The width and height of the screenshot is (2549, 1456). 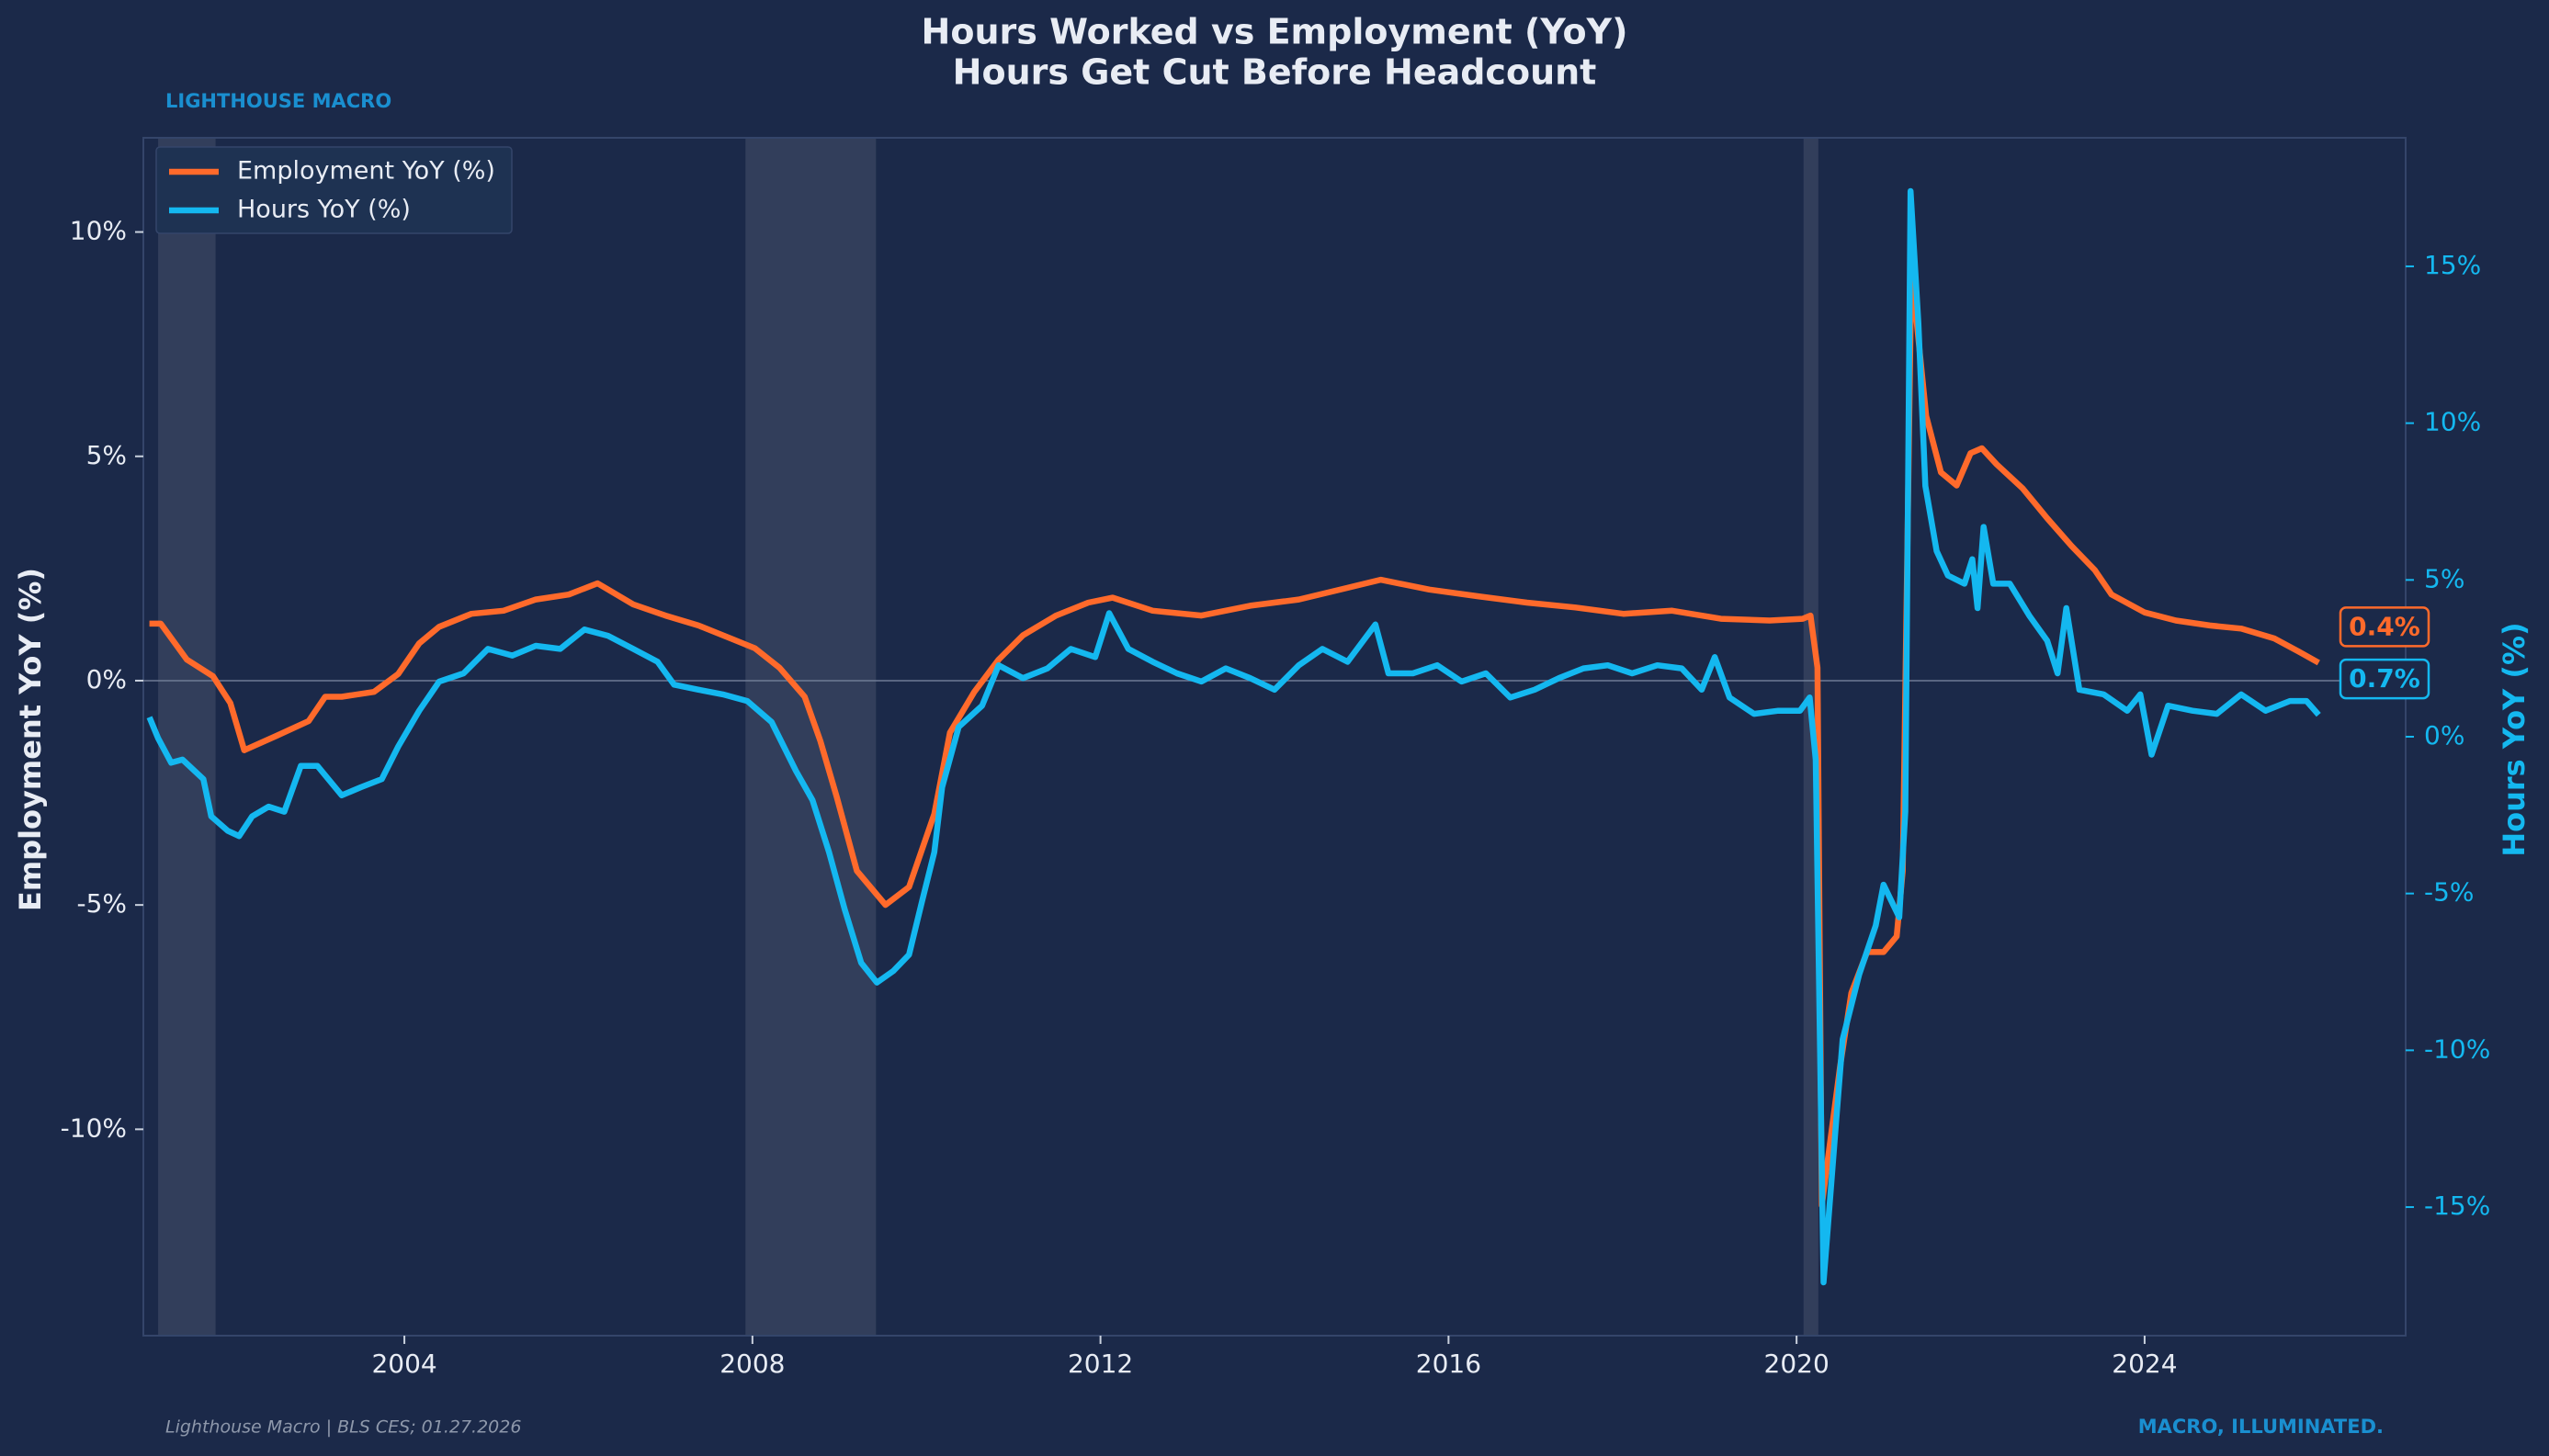 I want to click on y2-tick-label: 5%, so click(x=2444, y=578).